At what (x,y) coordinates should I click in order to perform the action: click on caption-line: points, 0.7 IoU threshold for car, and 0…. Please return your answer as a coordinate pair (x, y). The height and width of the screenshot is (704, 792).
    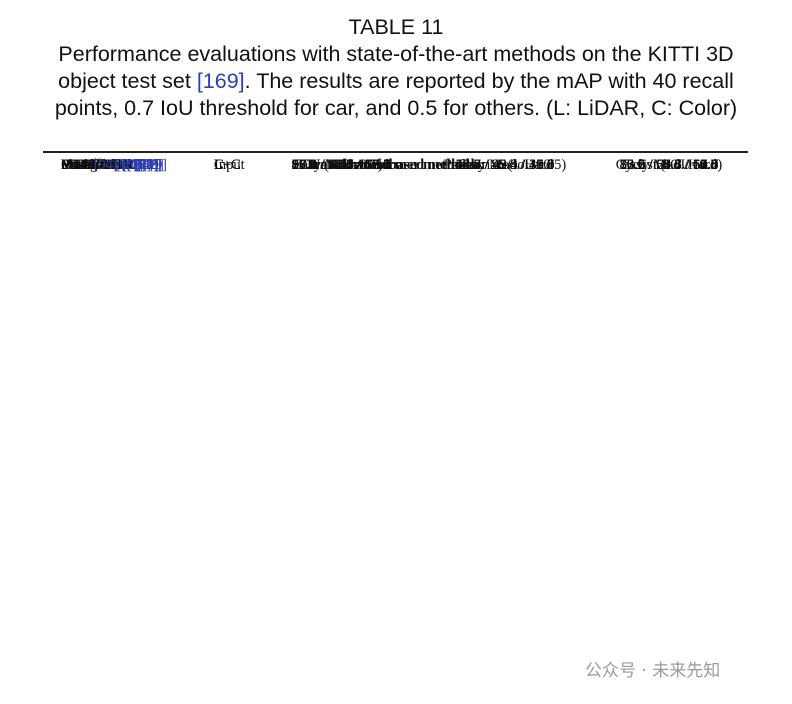
    Looking at the image, I should click on (396, 108).